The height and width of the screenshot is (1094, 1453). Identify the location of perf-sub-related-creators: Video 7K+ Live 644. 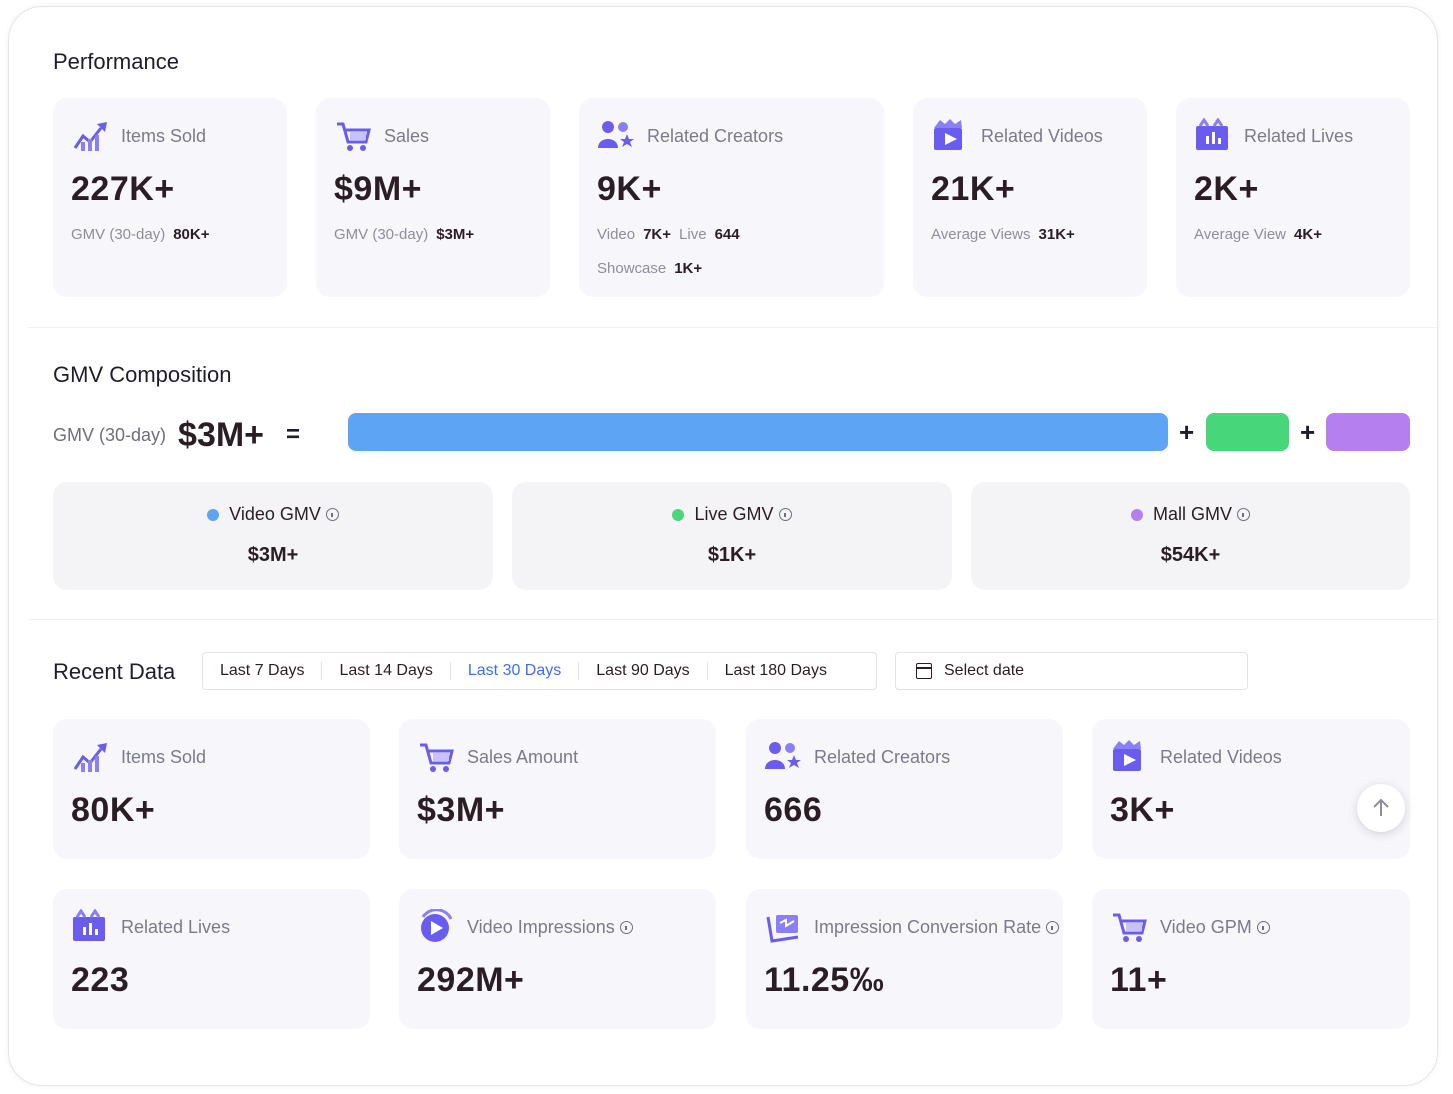
(668, 234).